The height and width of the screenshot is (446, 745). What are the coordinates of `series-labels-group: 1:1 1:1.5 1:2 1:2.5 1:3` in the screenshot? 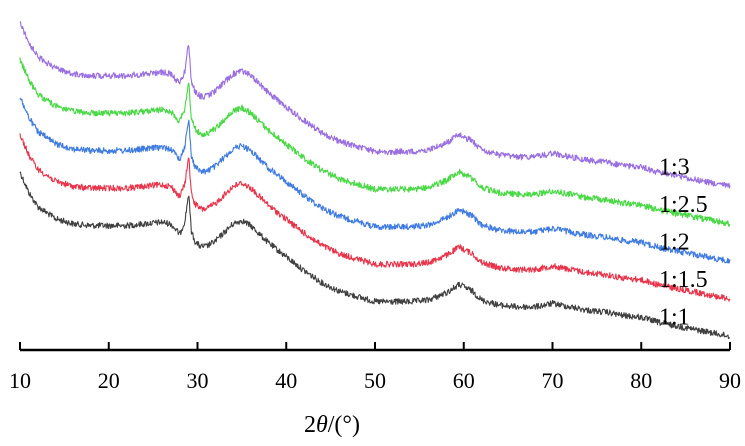 It's located at (683, 242).